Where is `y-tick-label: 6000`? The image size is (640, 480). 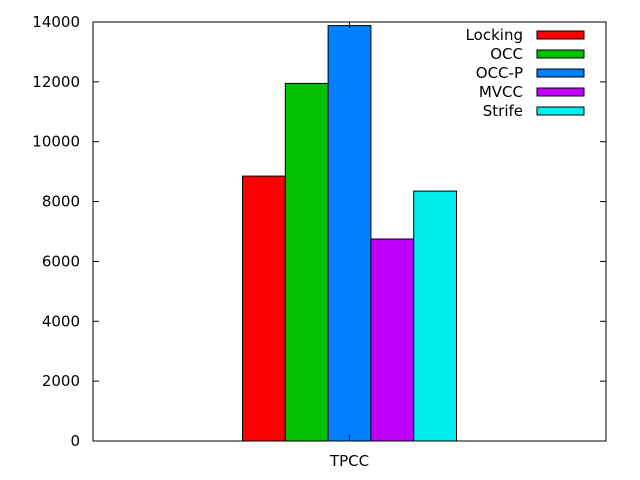 y-tick-label: 6000 is located at coordinates (61, 261).